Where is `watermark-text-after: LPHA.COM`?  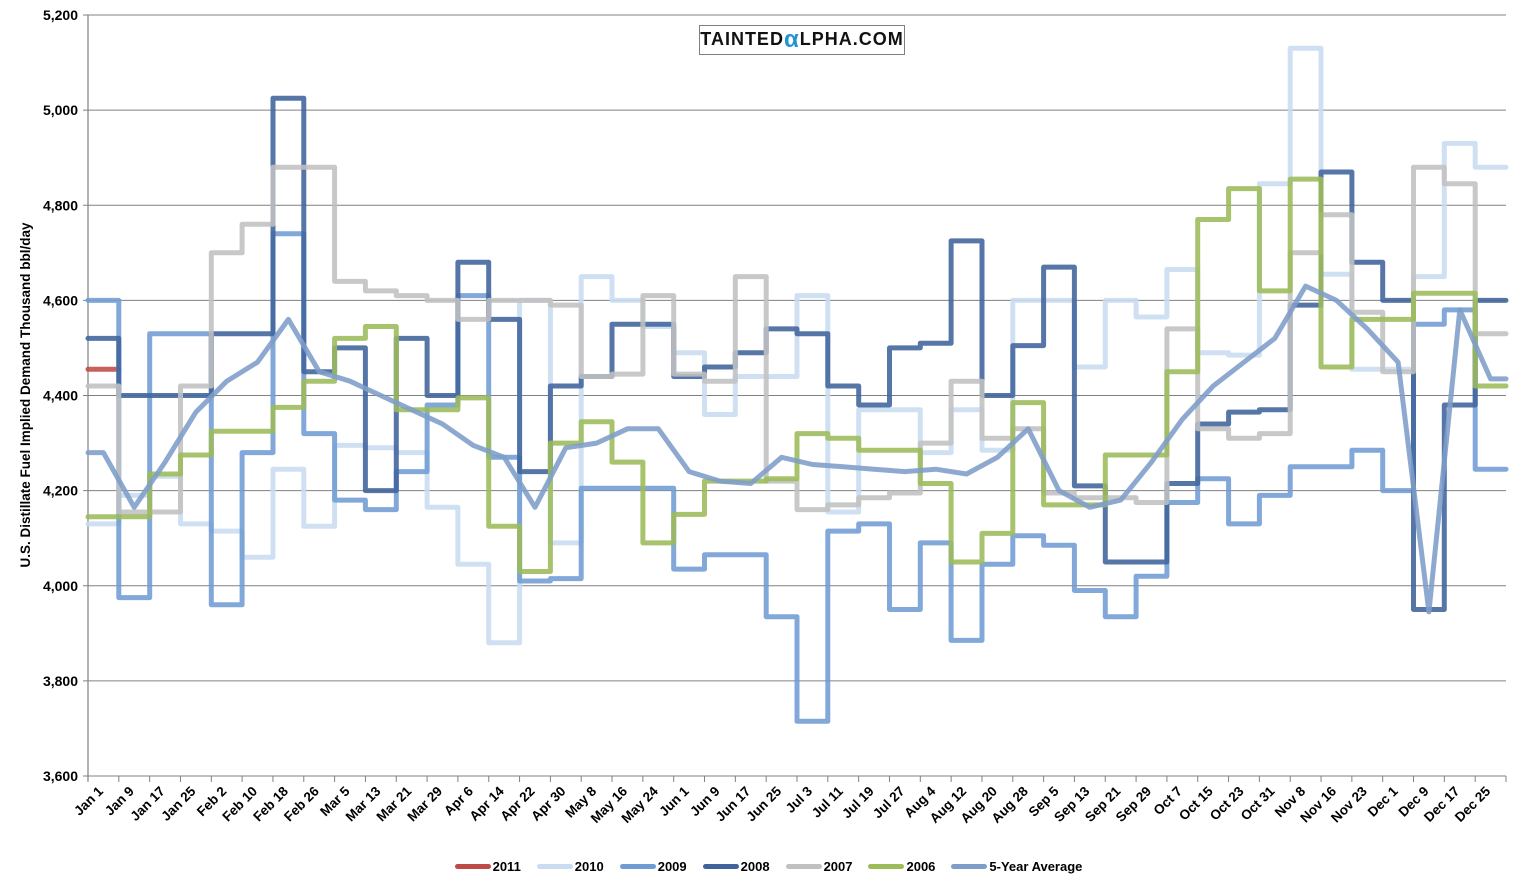
watermark-text-after: LPHA.COM is located at coordinates (851, 39).